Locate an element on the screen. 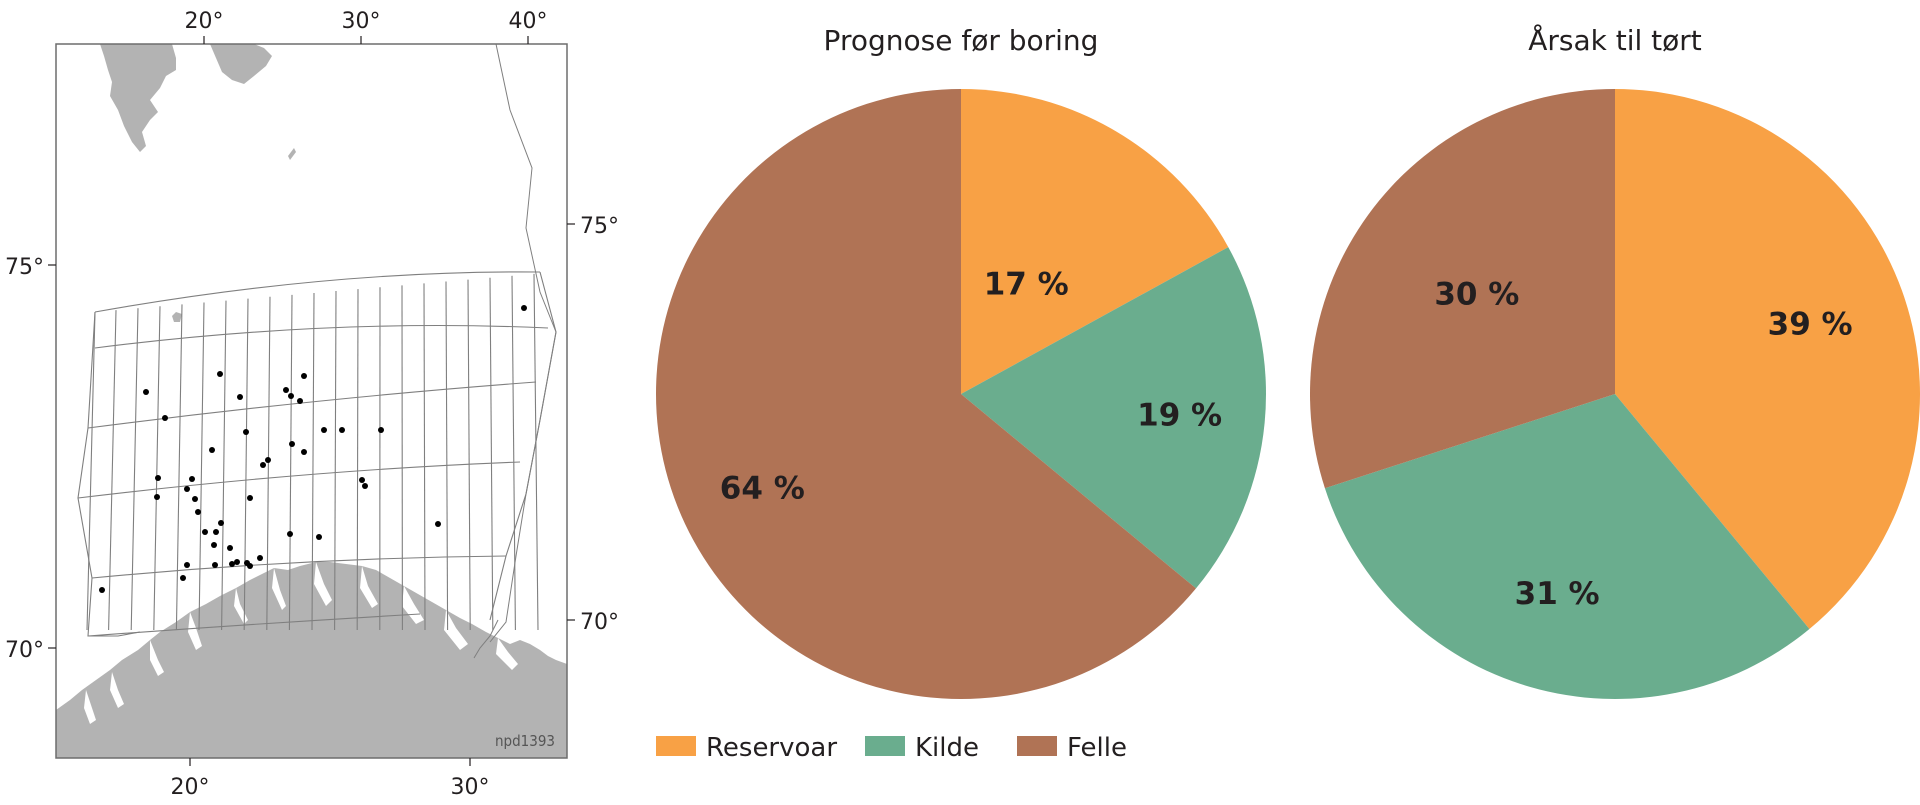 Image resolution: width=1920 pixels, height=805 pixels. boundary-lines is located at coordinates (523, 343).